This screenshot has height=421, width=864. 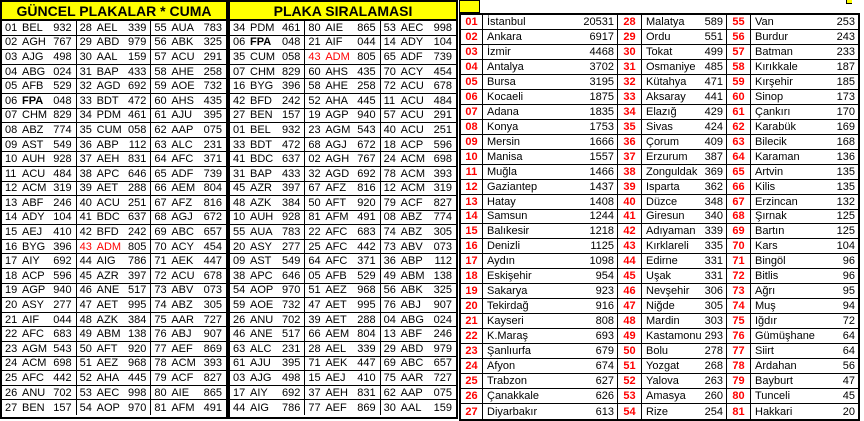 What do you see at coordinates (684, 97) in the screenshot?
I see `province-cell: Aksaray 441` at bounding box center [684, 97].